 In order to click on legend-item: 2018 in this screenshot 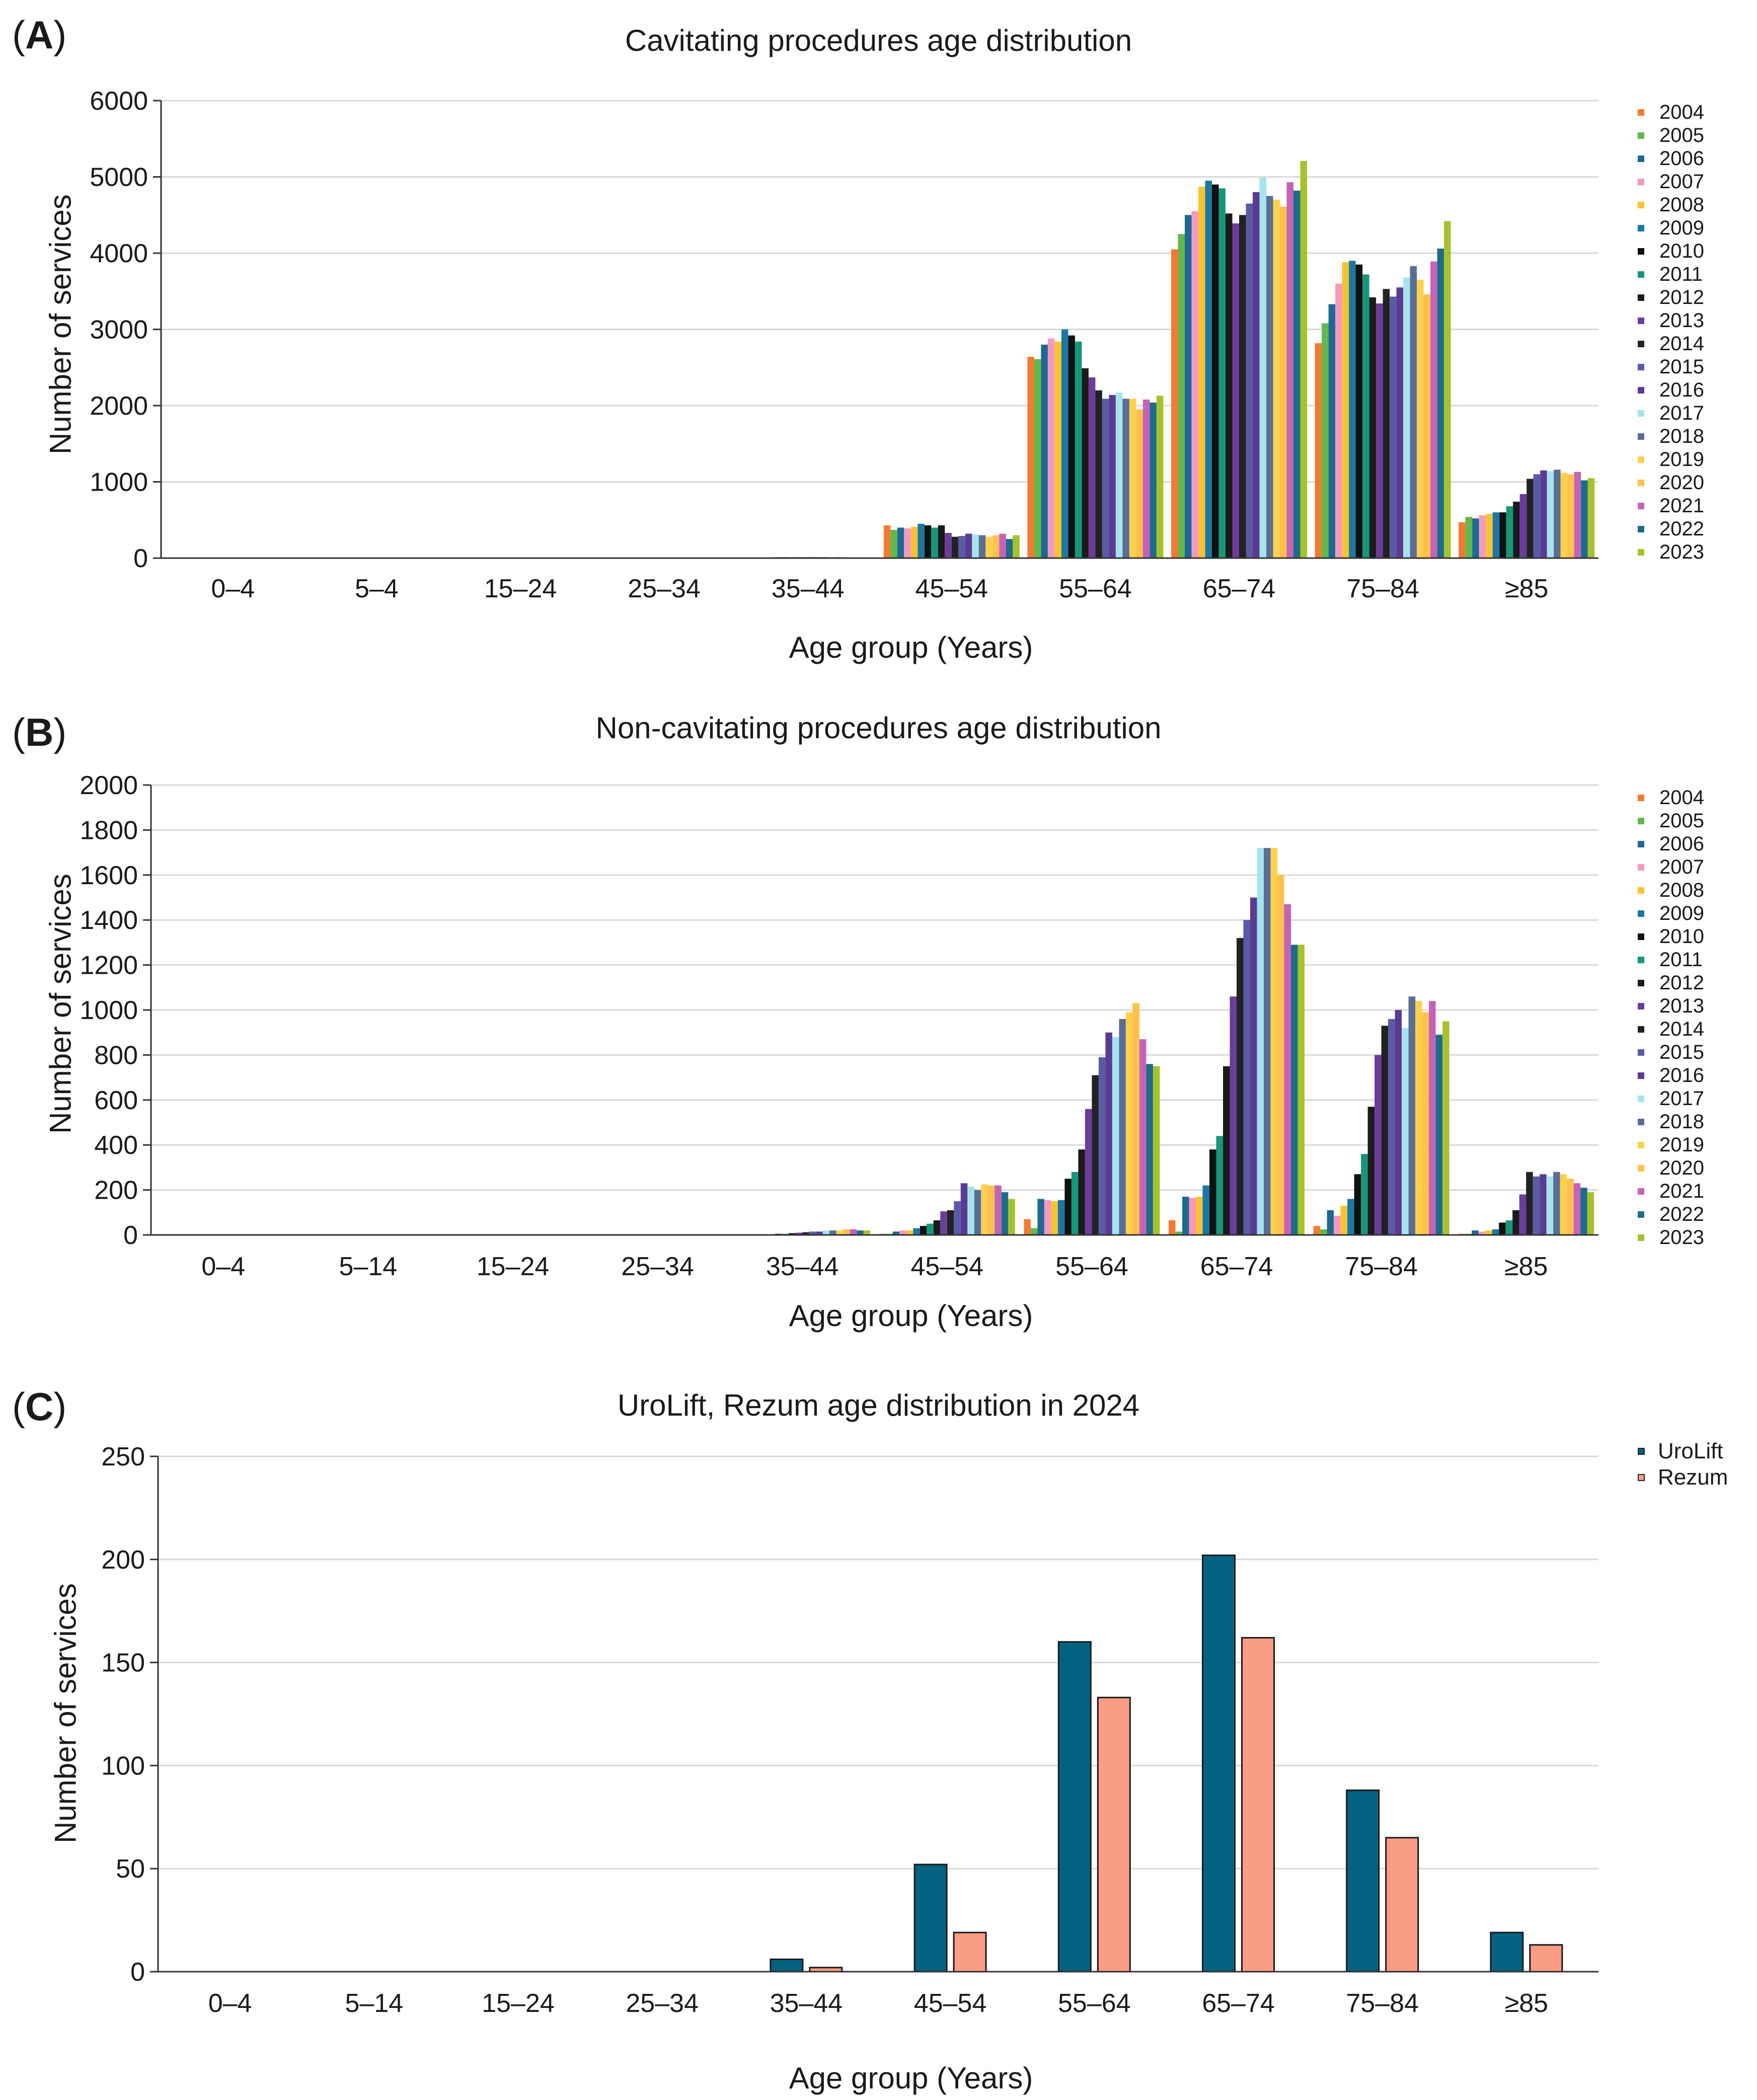, I will do `click(1671, 1121)`.